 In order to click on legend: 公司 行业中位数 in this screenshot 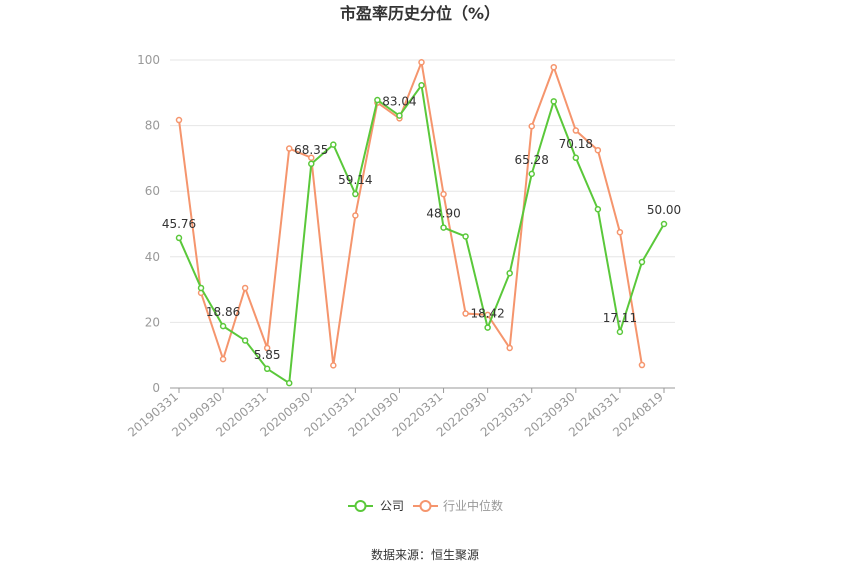, I will do `click(425, 505)`.